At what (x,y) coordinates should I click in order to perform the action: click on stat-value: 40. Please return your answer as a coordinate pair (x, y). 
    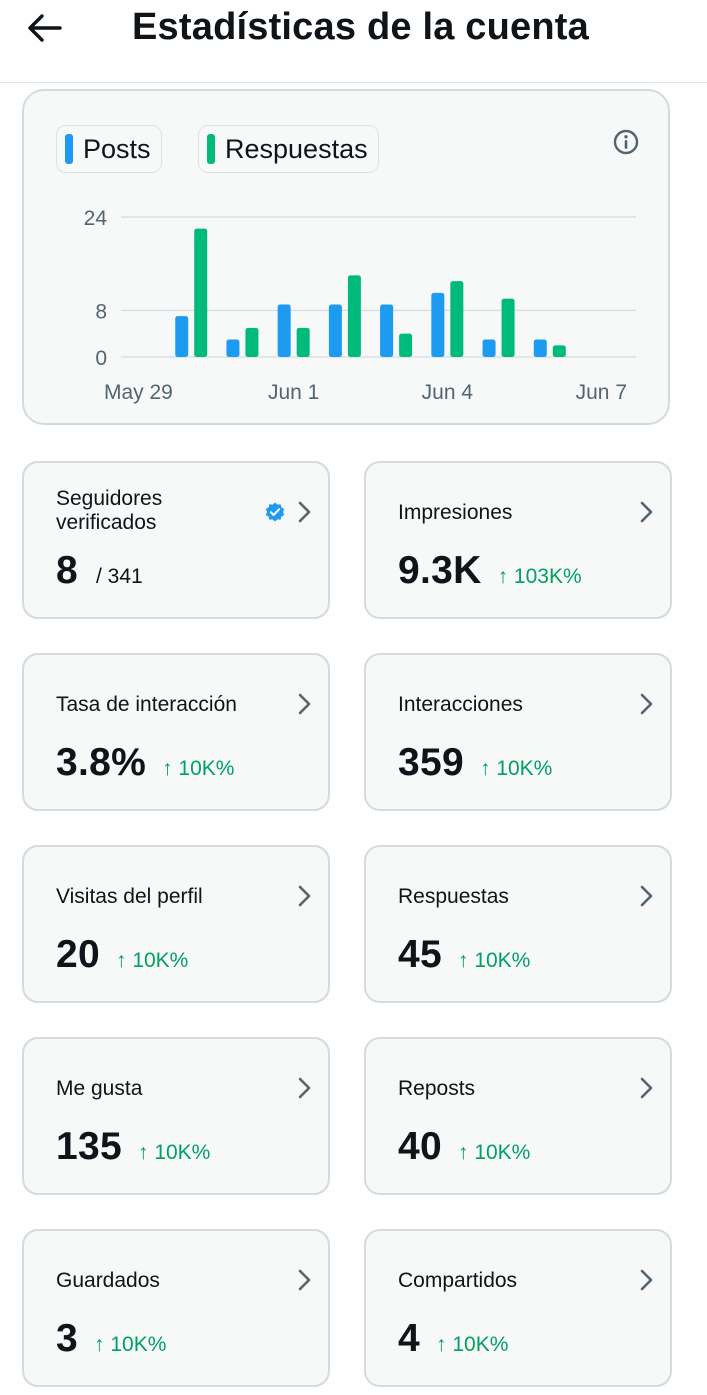
    Looking at the image, I should click on (420, 1146).